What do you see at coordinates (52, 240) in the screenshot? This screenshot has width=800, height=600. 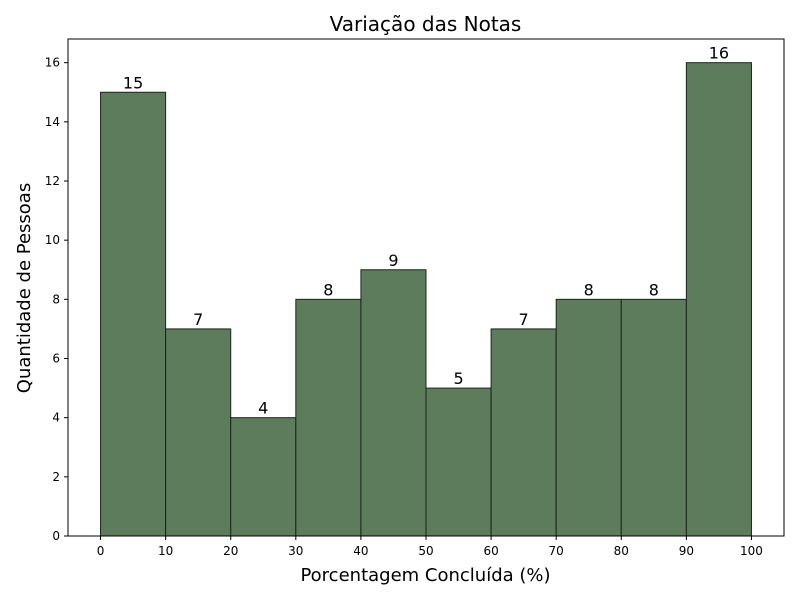 I see `y-tick-label: 10` at bounding box center [52, 240].